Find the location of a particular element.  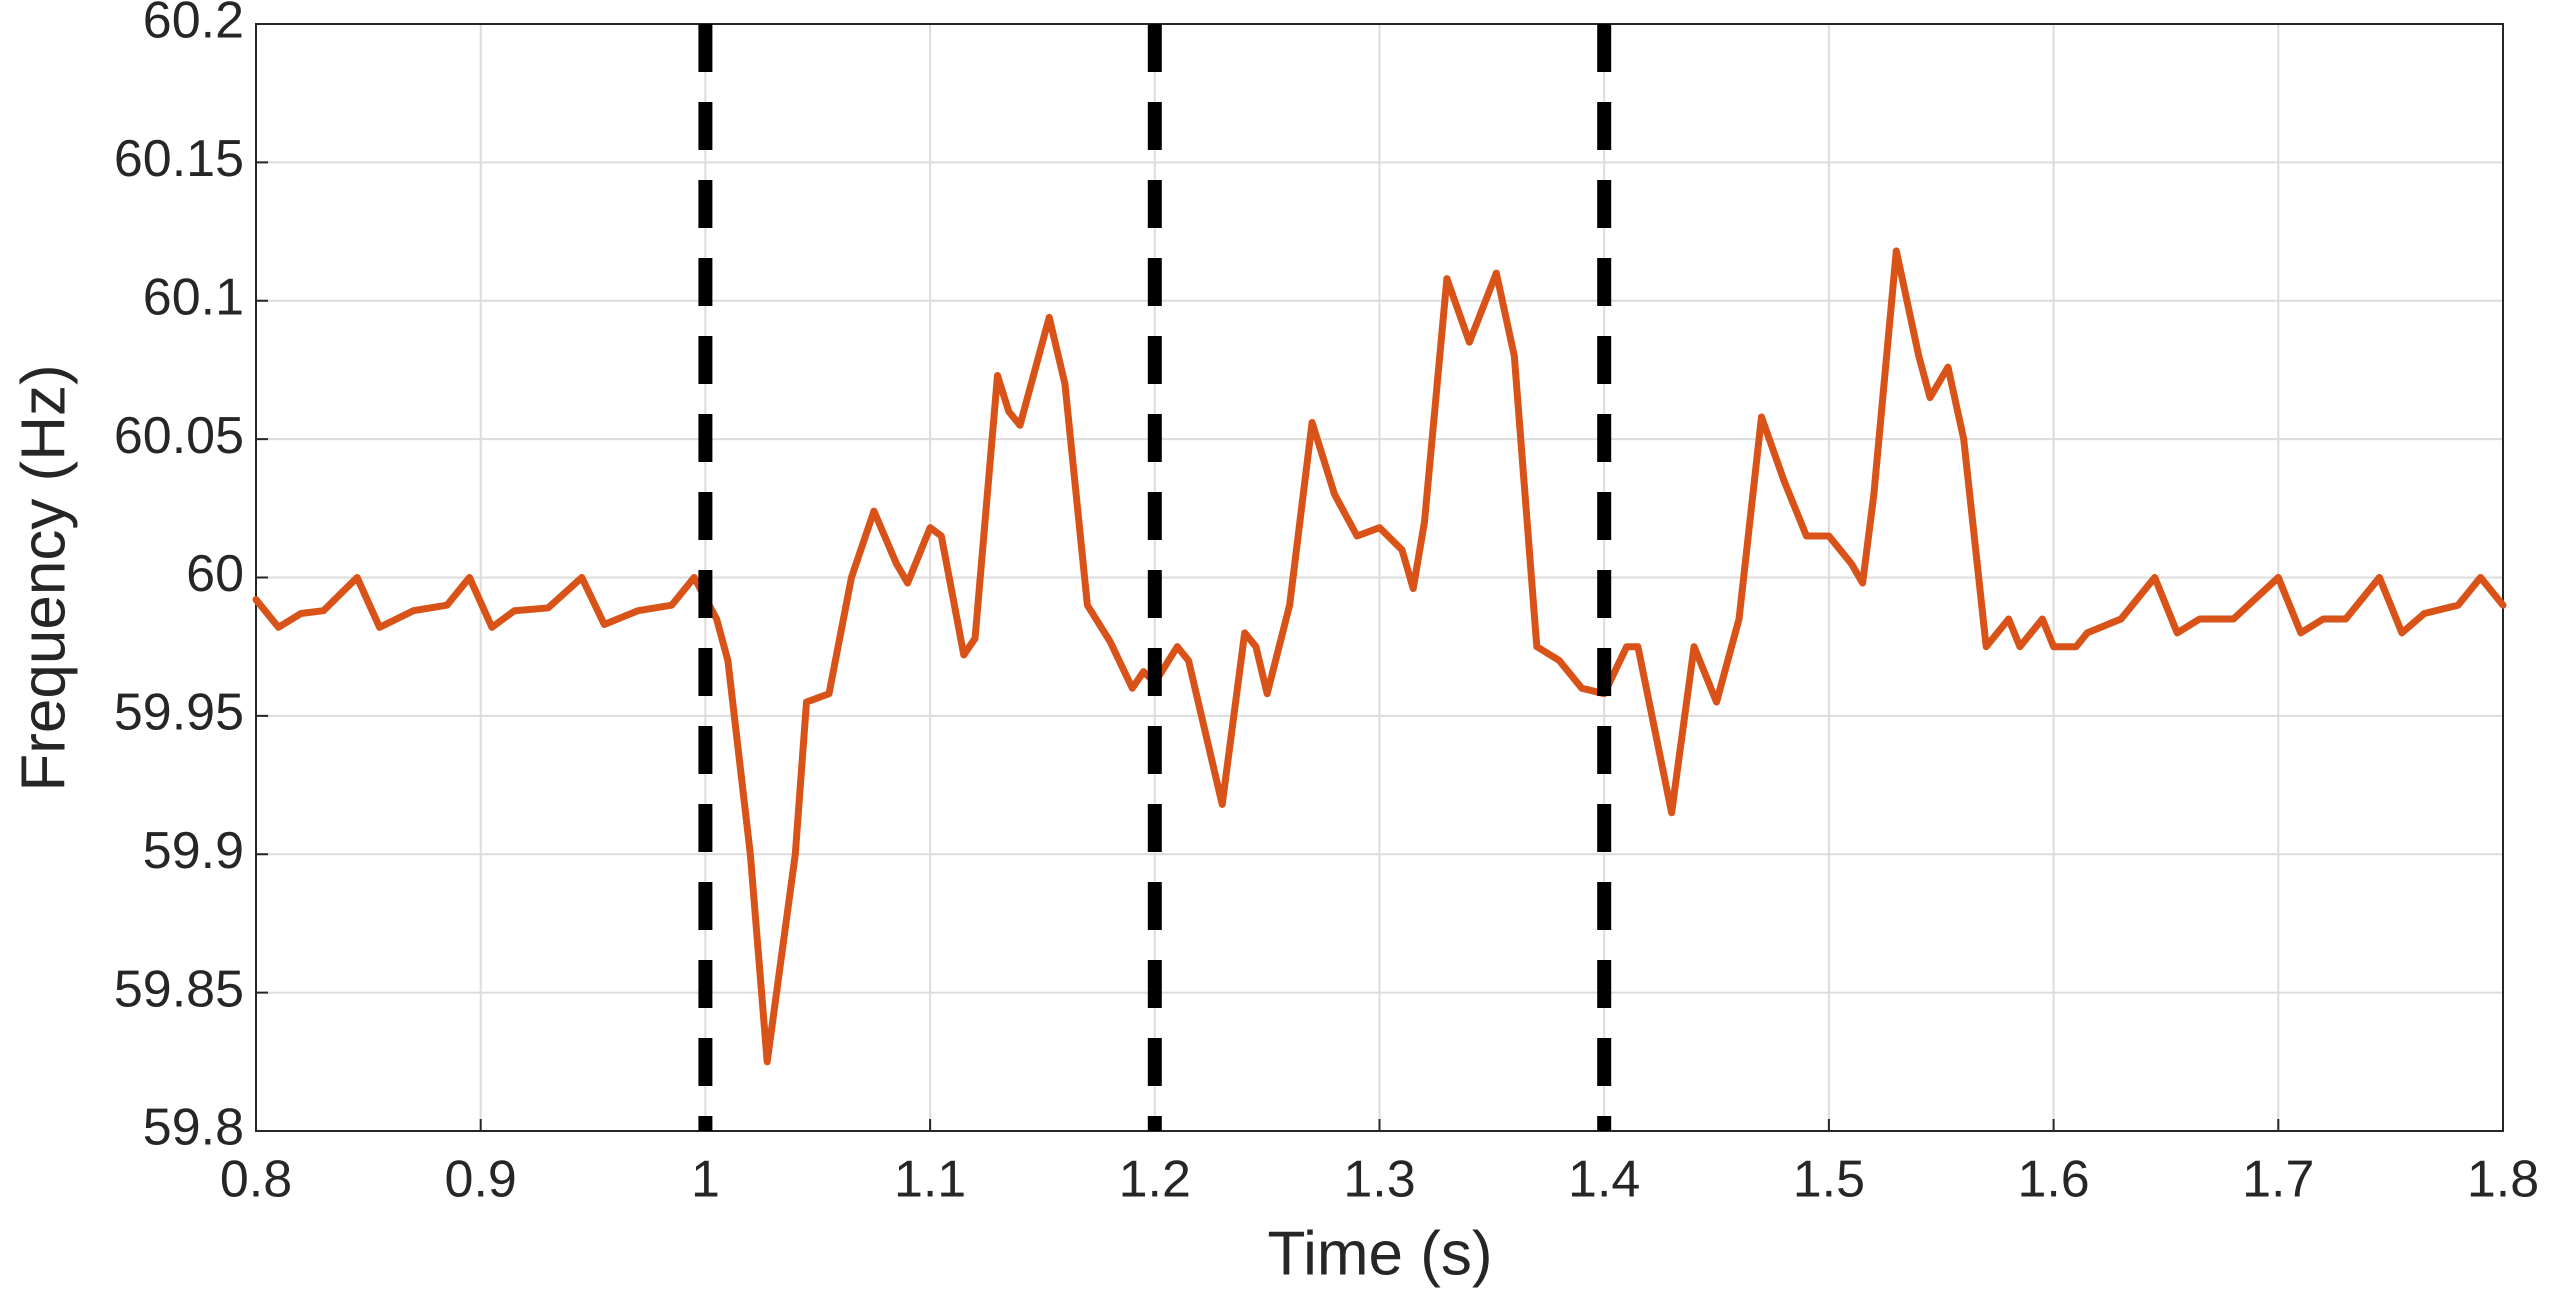

y-tick-label: 60.05 is located at coordinates (179, 436).